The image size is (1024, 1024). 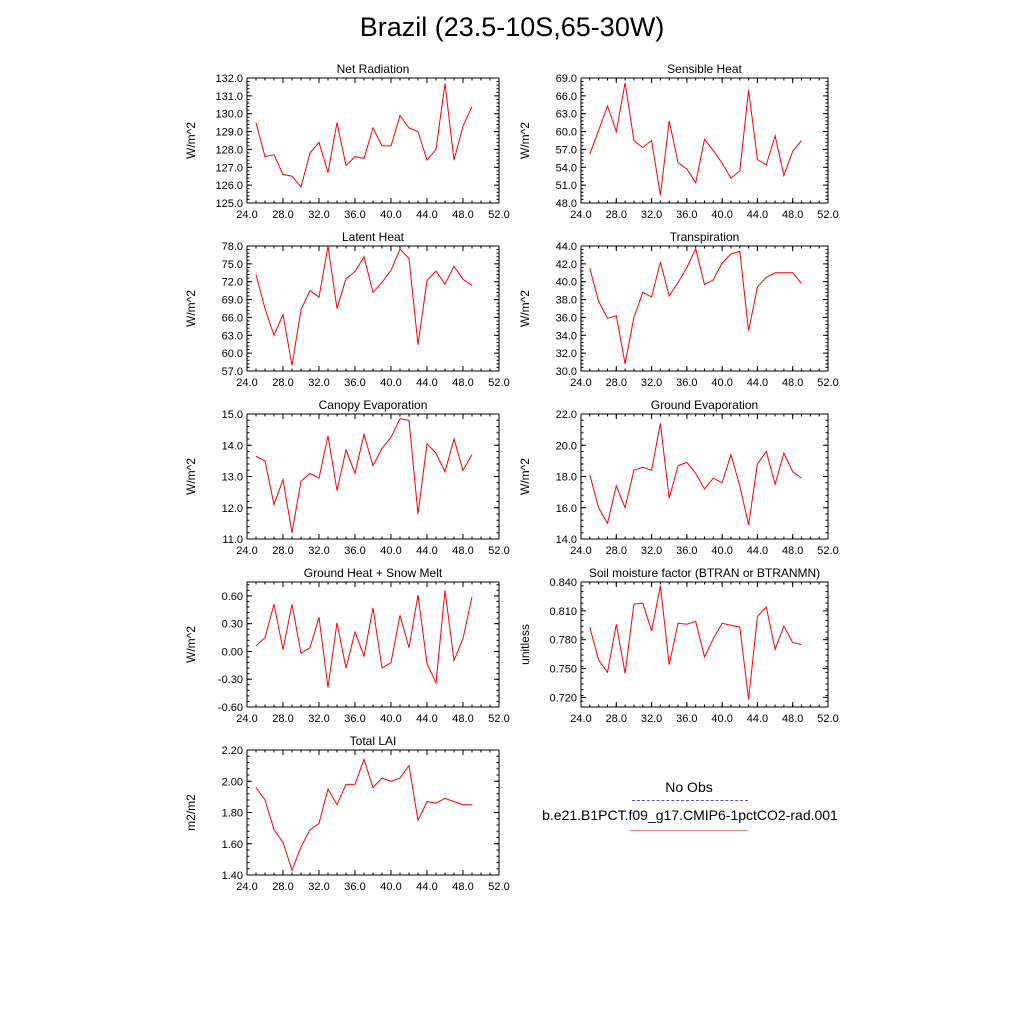 I want to click on y-tick-label: 22.0, so click(x=566, y=415).